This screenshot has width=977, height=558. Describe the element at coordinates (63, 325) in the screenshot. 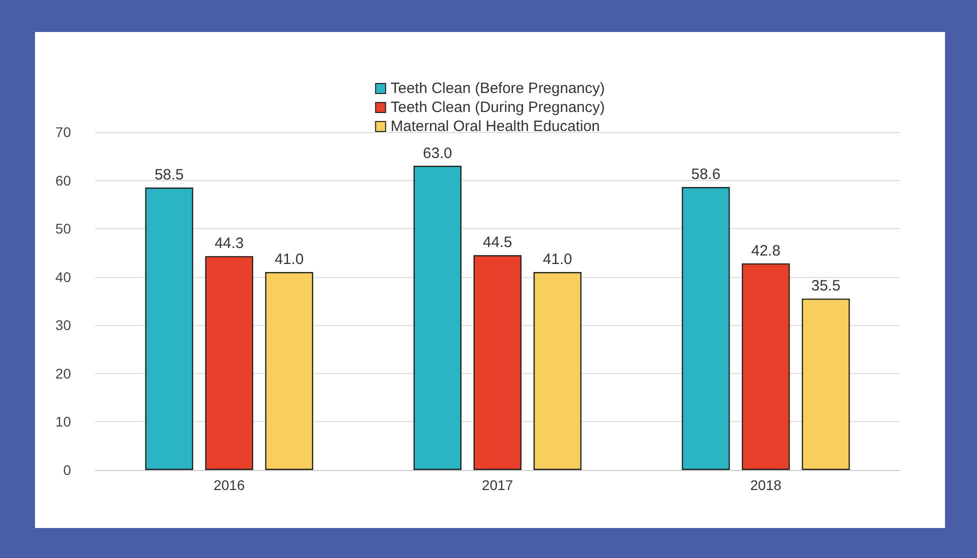

I see `y-tick-label: 30` at that location.